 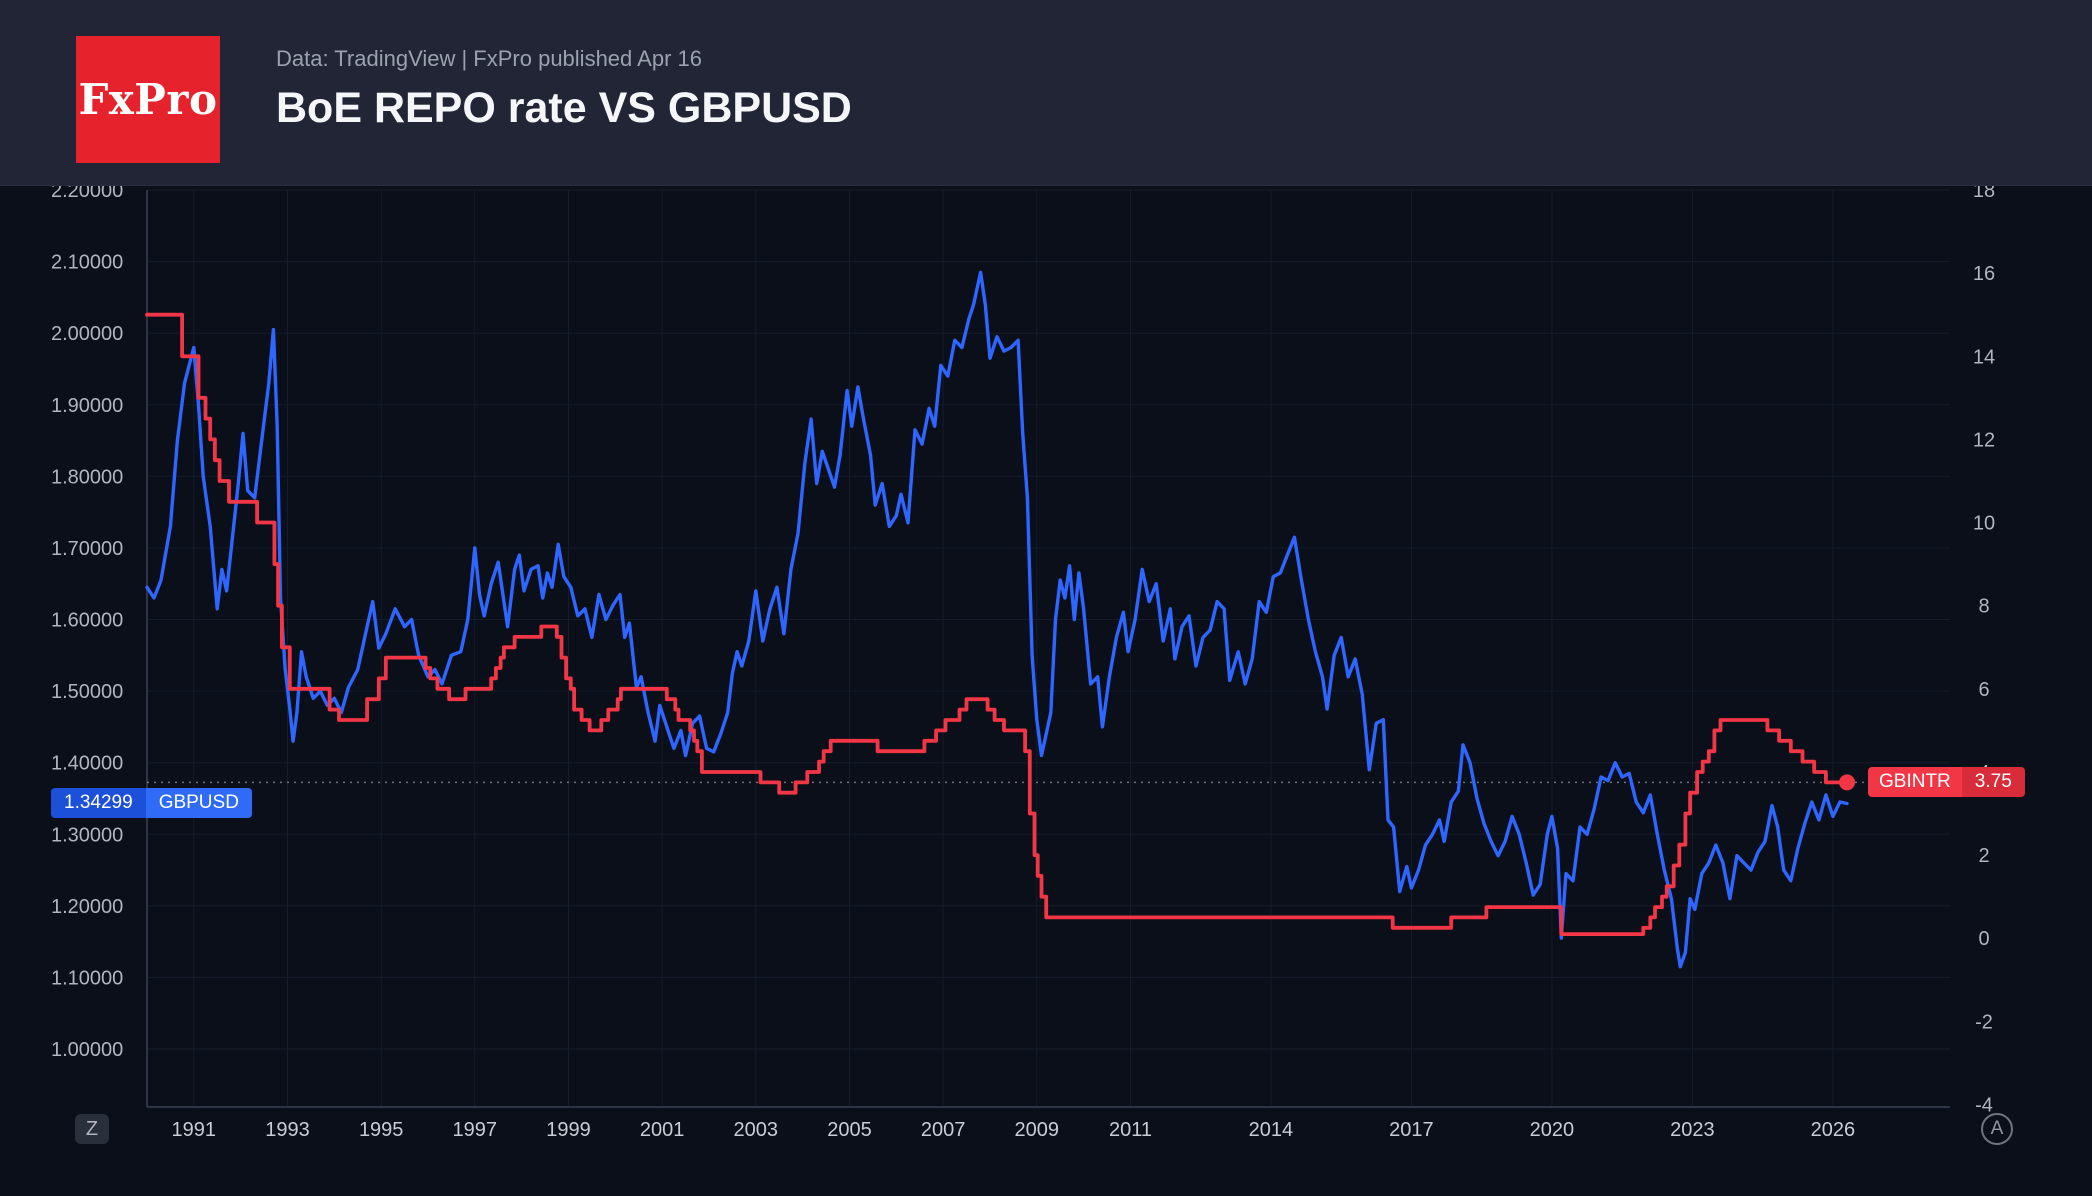 I want to click on svg-text: 2017, so click(x=1411, y=1130).